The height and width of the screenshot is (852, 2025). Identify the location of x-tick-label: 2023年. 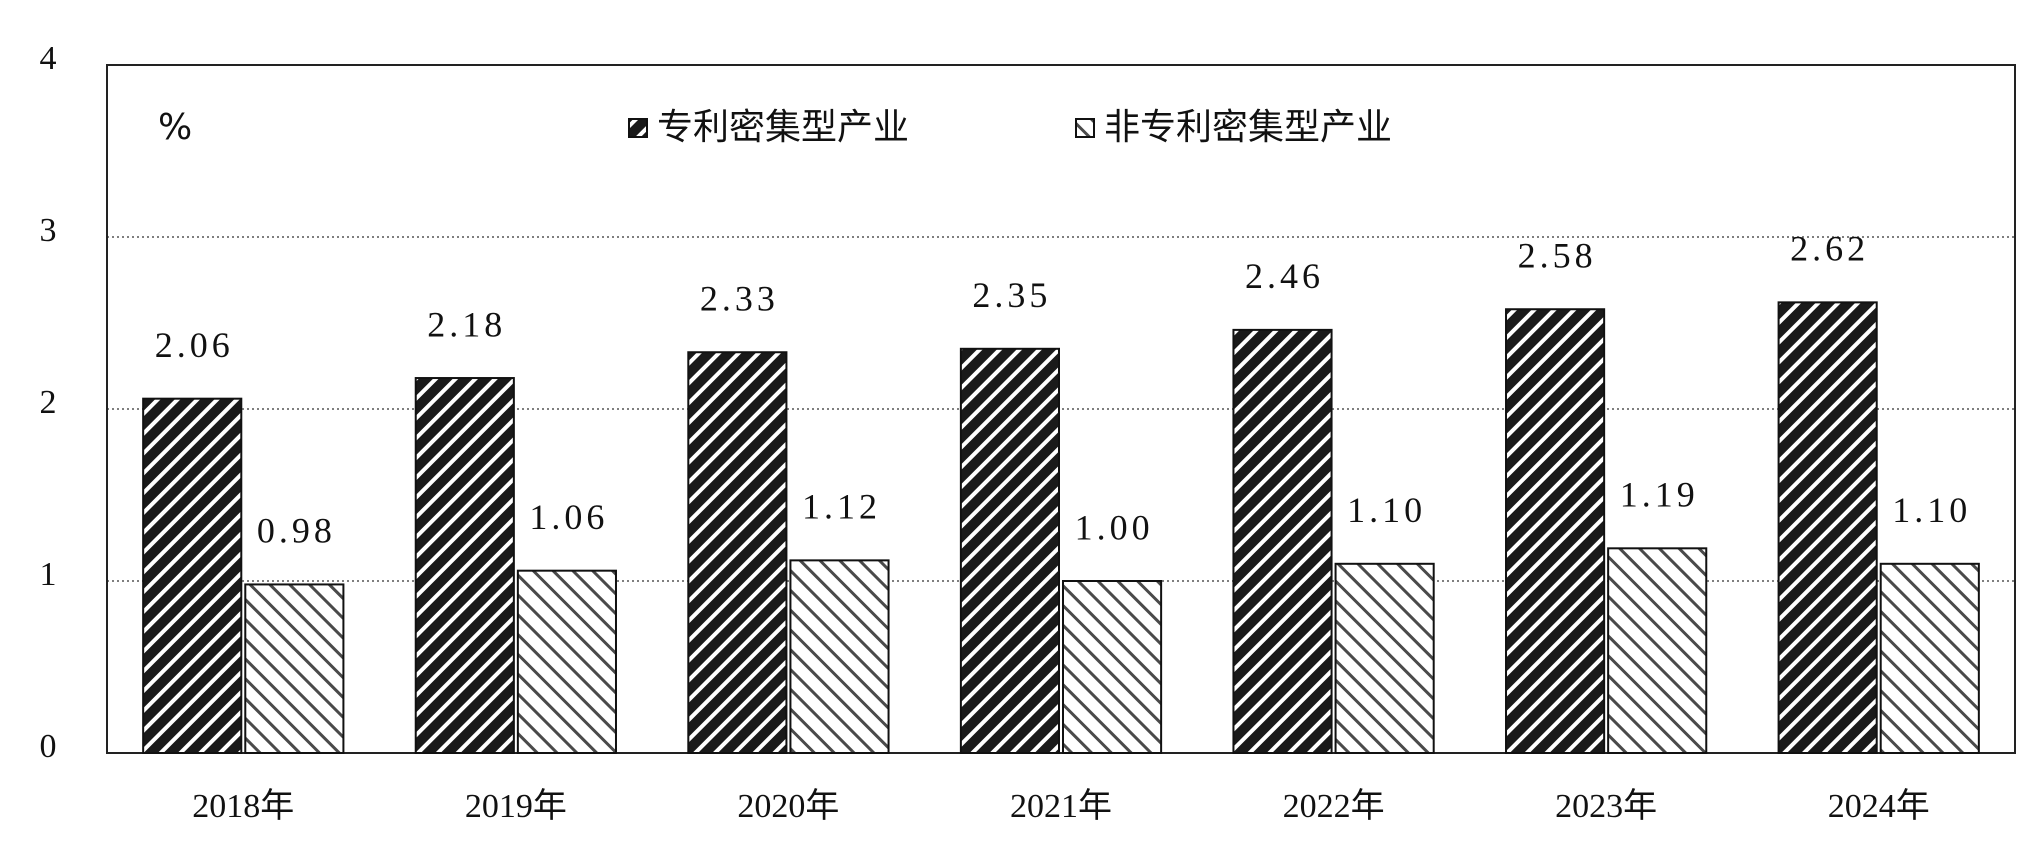
(1606, 806).